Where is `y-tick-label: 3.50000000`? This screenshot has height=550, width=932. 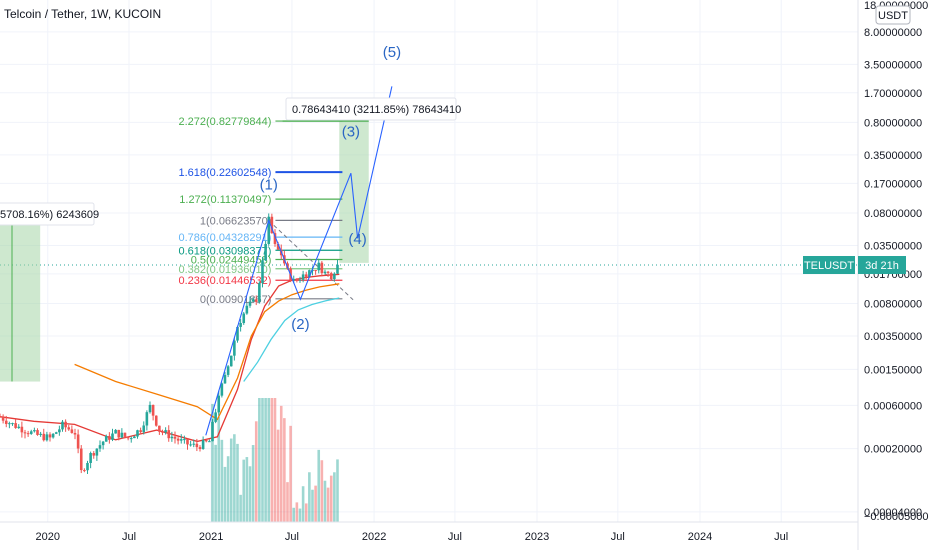
y-tick-label: 3.50000000 is located at coordinates (893, 65).